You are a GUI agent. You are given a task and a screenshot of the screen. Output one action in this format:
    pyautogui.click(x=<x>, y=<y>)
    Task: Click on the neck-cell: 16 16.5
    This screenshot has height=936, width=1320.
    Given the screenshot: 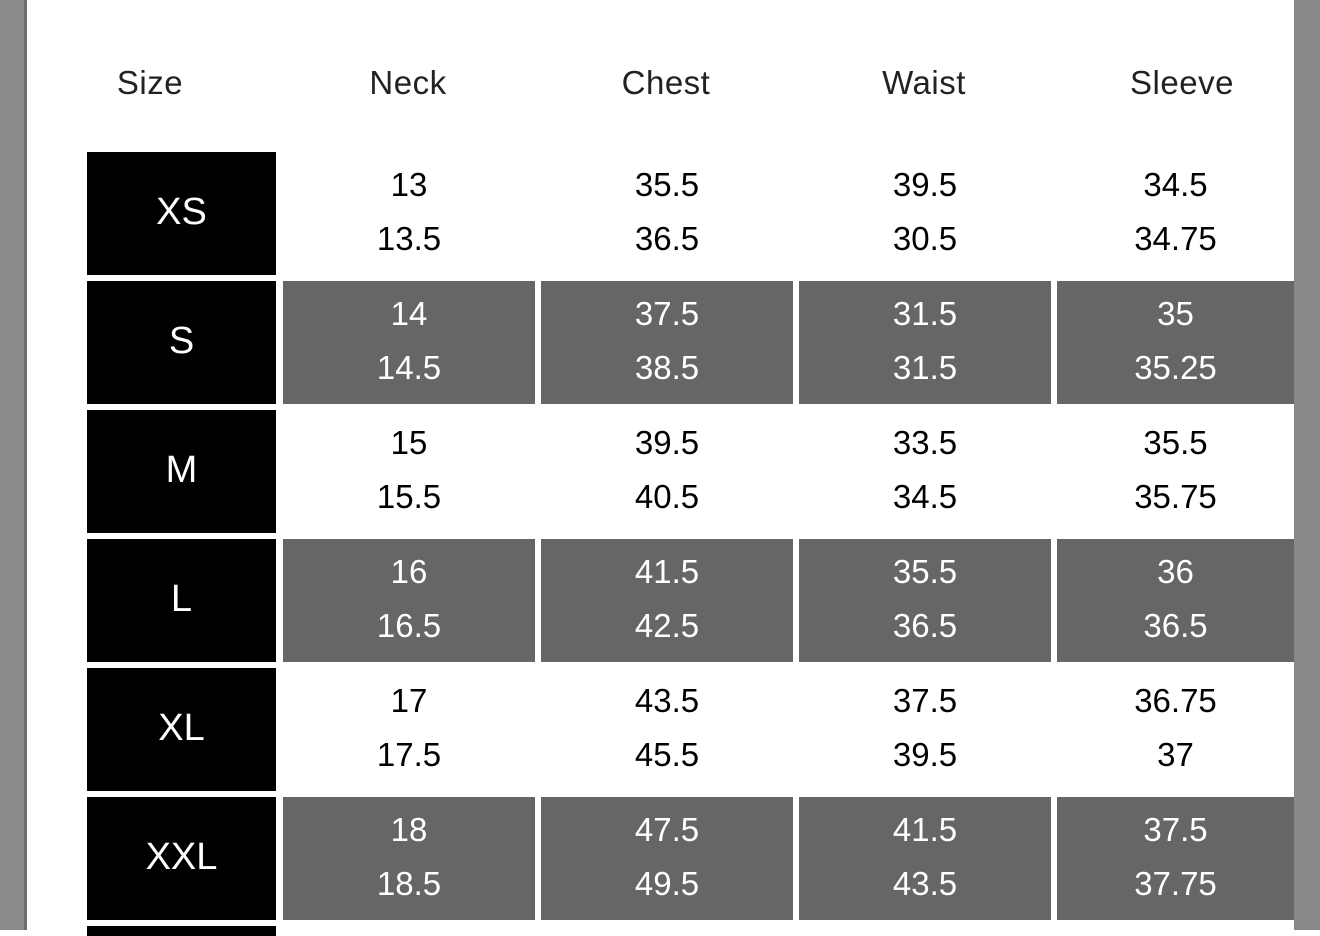 What is the action you would take?
    pyautogui.click(x=409, y=600)
    